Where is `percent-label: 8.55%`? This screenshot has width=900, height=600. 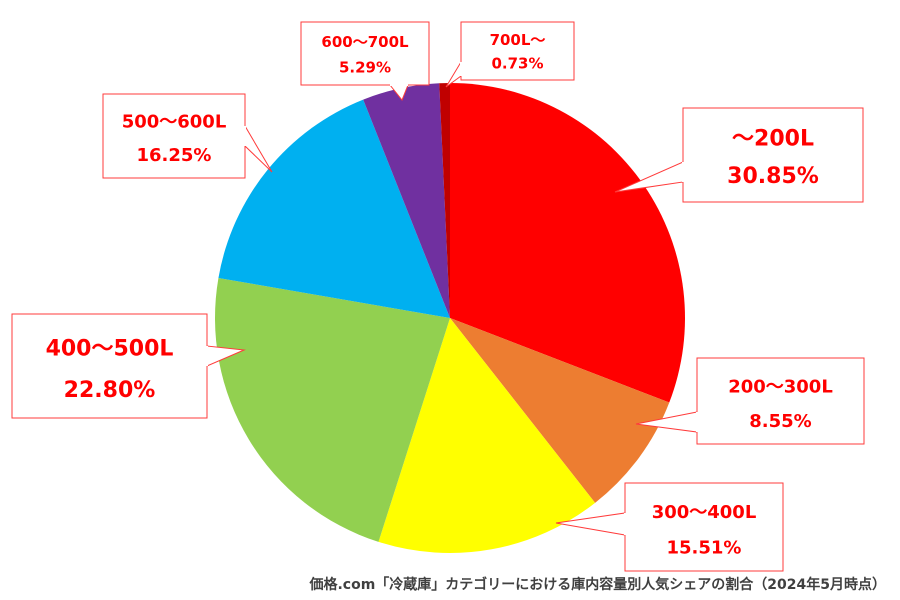
percent-label: 8.55% is located at coordinates (780, 421).